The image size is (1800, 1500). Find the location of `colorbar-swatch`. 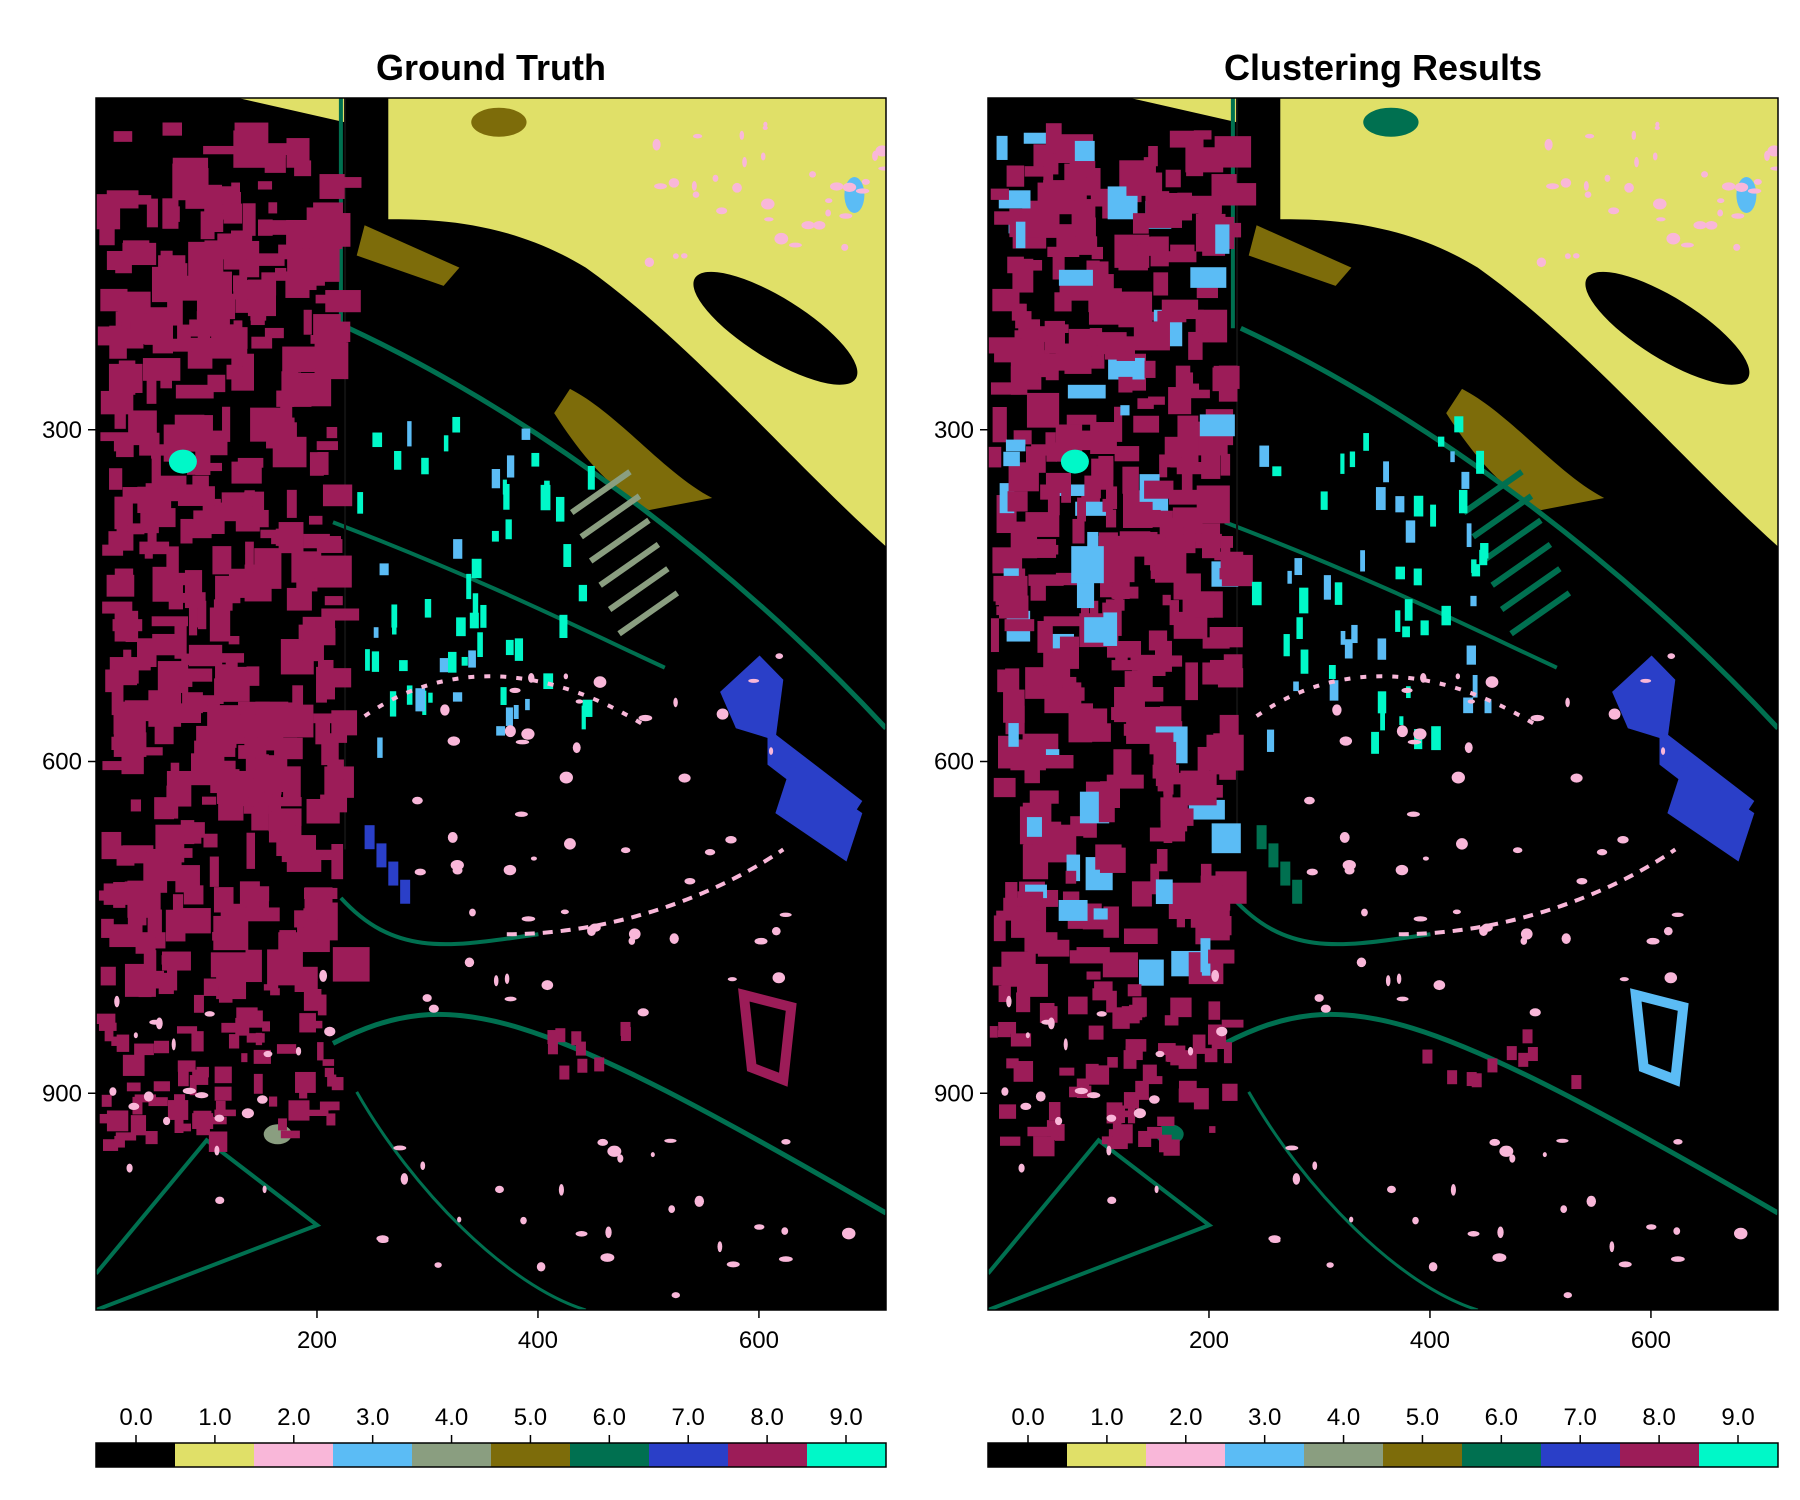

colorbar-swatch is located at coordinates (1186, 1455).